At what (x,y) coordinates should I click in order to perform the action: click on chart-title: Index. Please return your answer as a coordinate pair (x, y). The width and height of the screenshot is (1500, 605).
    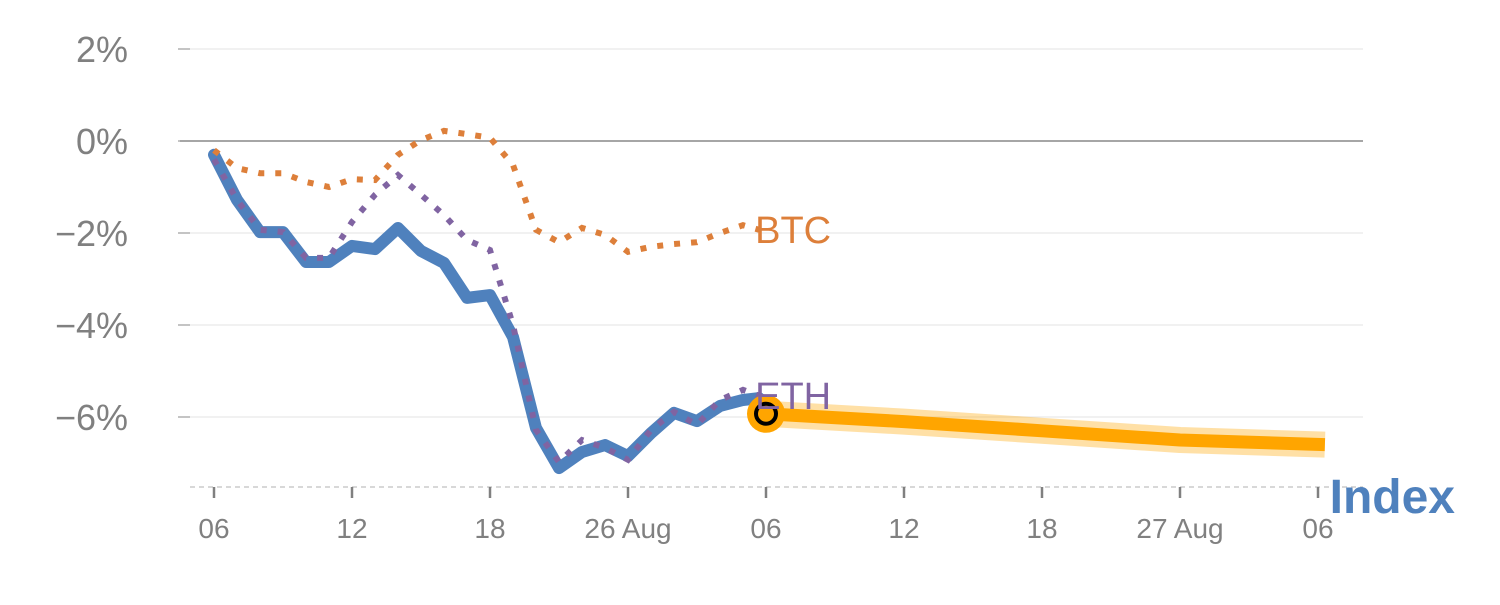
    Looking at the image, I should click on (1393, 497).